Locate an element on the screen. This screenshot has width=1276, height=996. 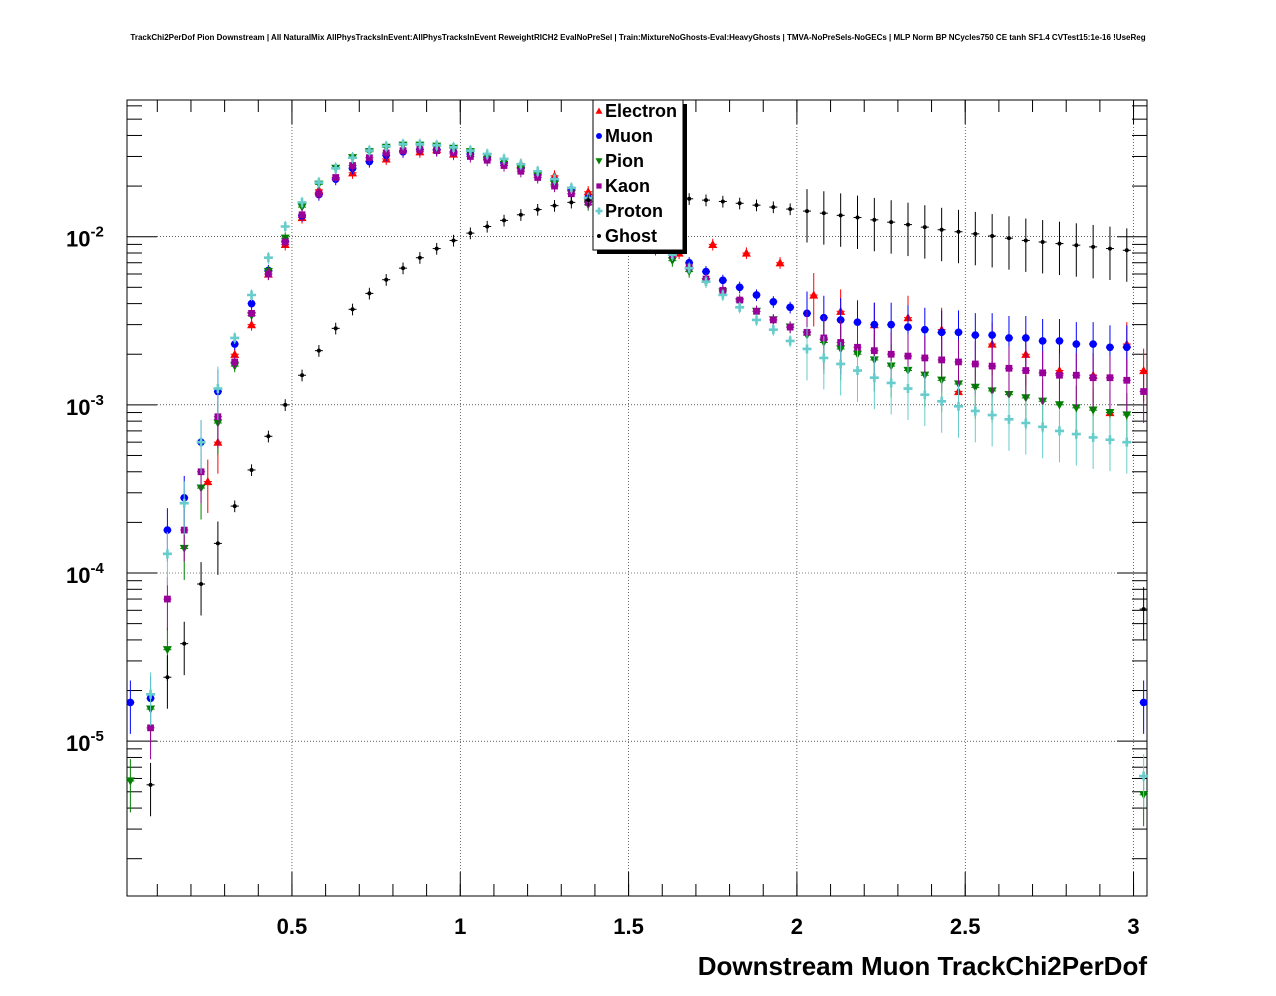
legend-label-ghost: Ghost is located at coordinates (631, 236).